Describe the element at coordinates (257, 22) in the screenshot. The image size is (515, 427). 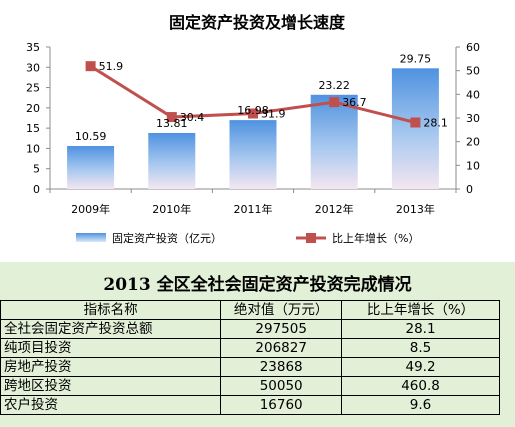
I see `chart-title: 固定资产投资及增长速度` at that location.